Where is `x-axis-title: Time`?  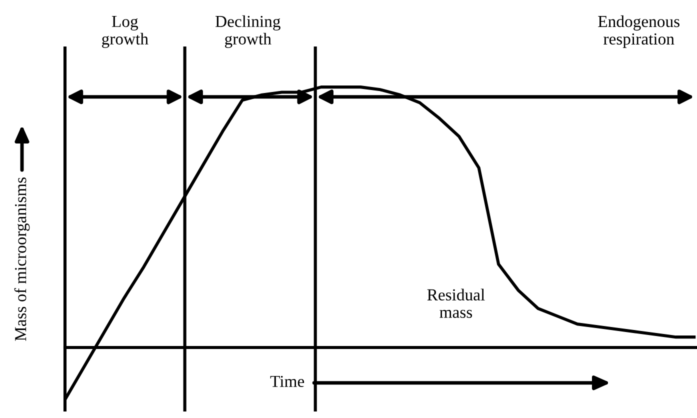
x-axis-title: Time is located at coordinates (287, 382).